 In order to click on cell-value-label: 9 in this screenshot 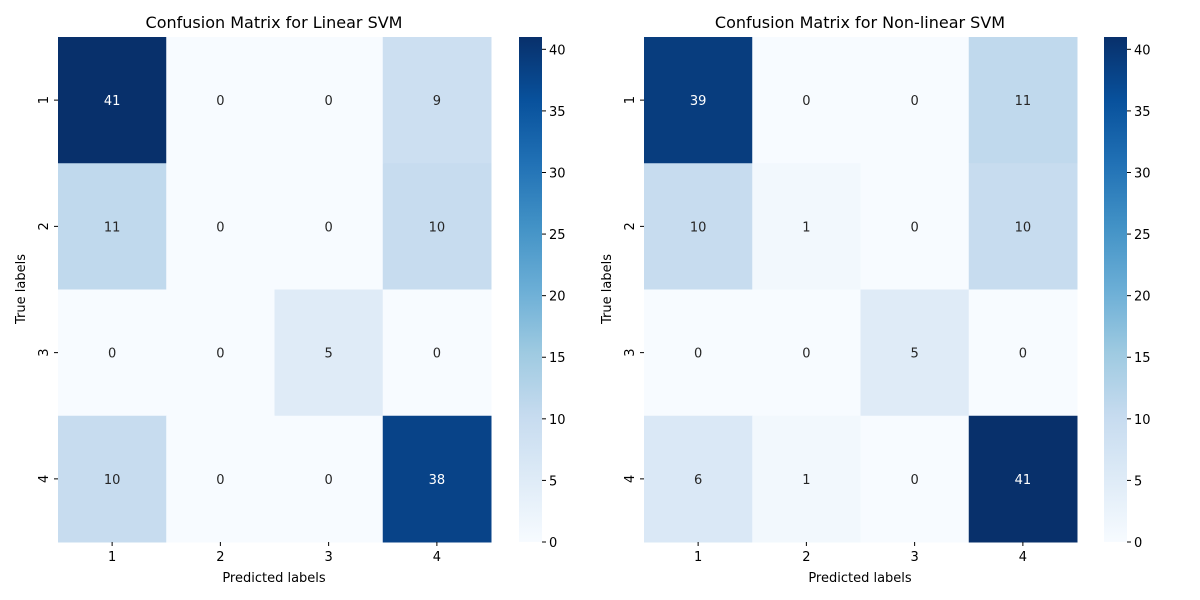, I will do `click(437, 101)`.